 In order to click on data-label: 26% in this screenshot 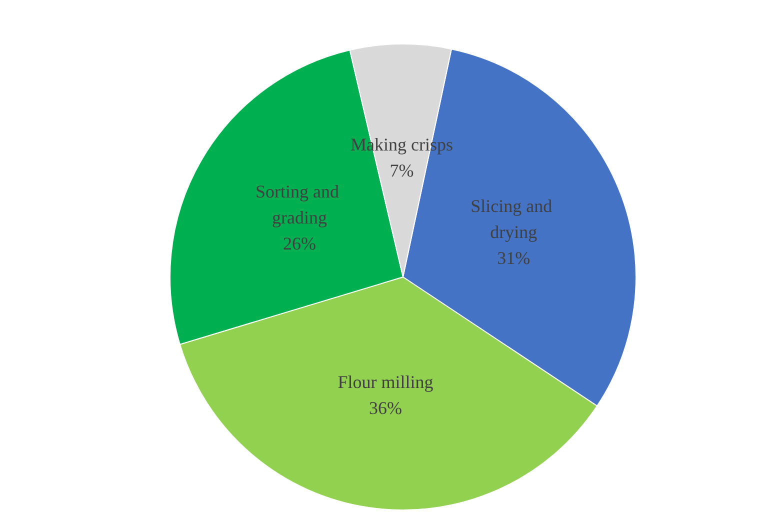, I will do `click(299, 243)`.